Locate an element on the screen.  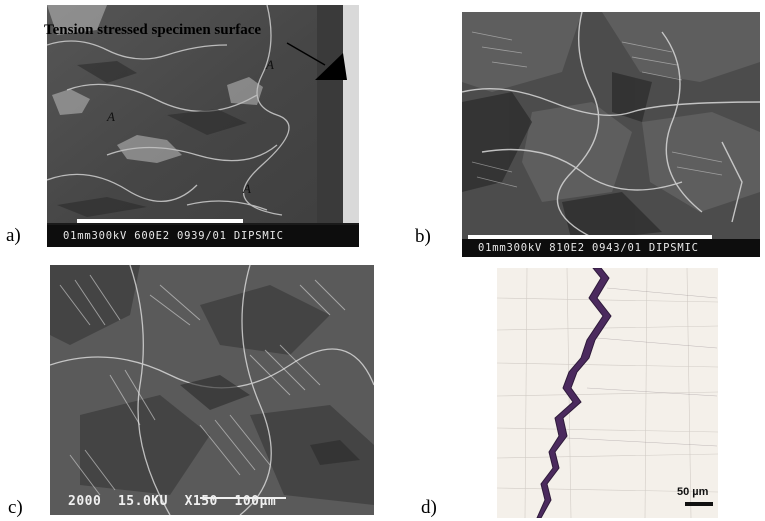
micrograph-d: 50 µm is located at coordinates (607, 393).